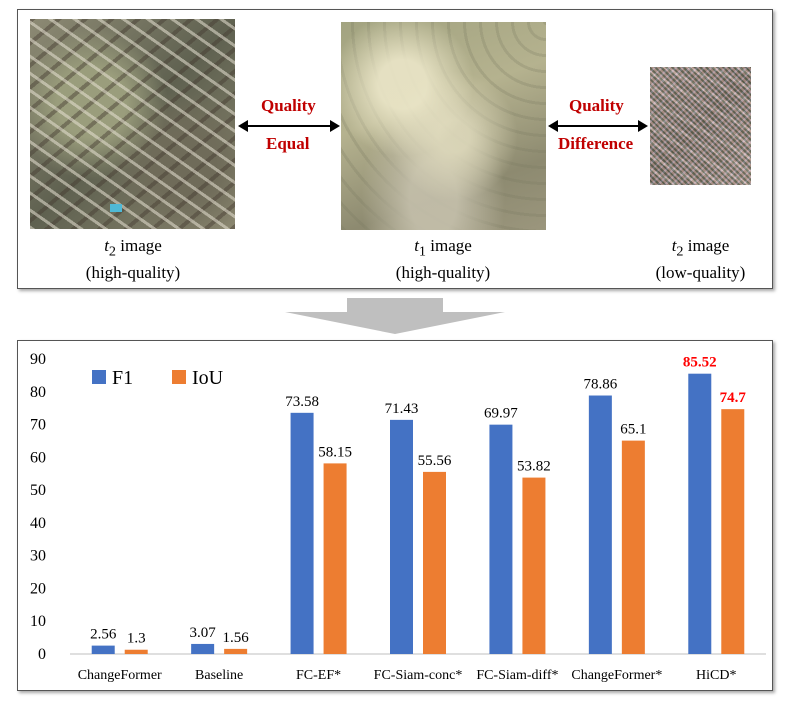 The height and width of the screenshot is (701, 789). Describe the element at coordinates (38, 359) in the screenshot. I see `y-tick-label: 90` at that location.